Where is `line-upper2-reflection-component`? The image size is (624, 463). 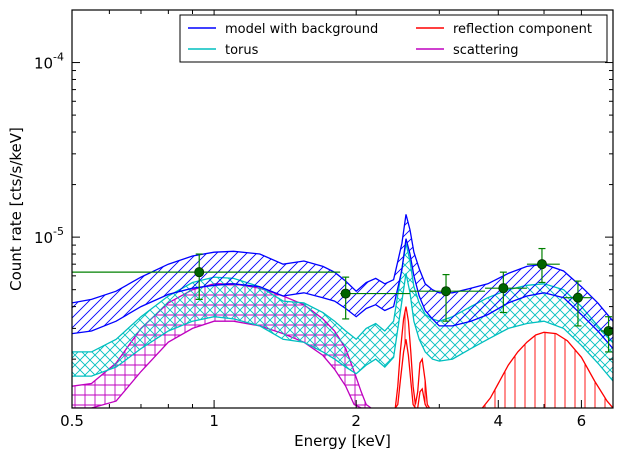 line-upper2-reflection-component is located at coordinates (547, 369).